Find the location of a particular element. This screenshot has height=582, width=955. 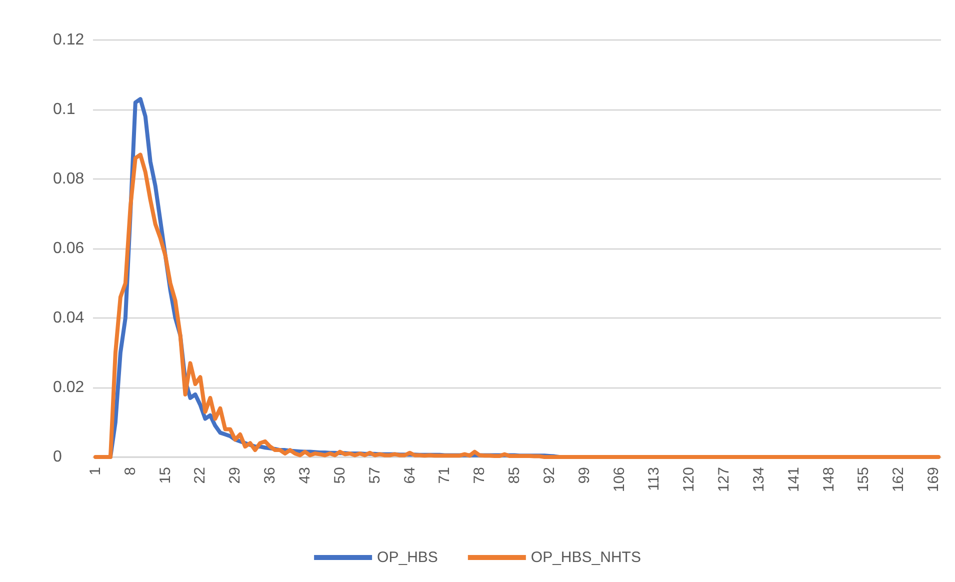

x-tick-label: 15 is located at coordinates (165, 475).